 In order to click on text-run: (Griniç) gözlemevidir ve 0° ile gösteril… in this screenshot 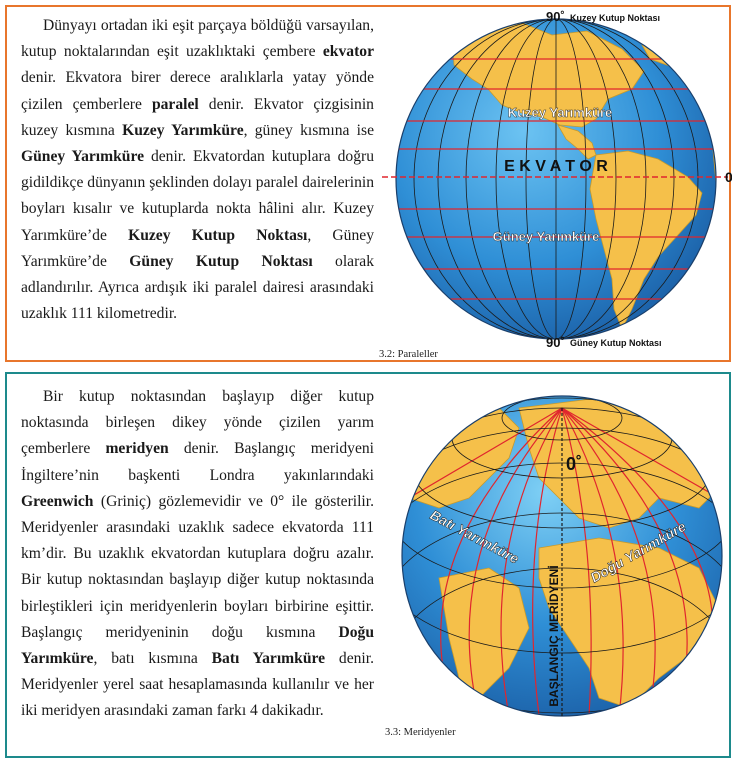, I will do `click(197, 566)`.